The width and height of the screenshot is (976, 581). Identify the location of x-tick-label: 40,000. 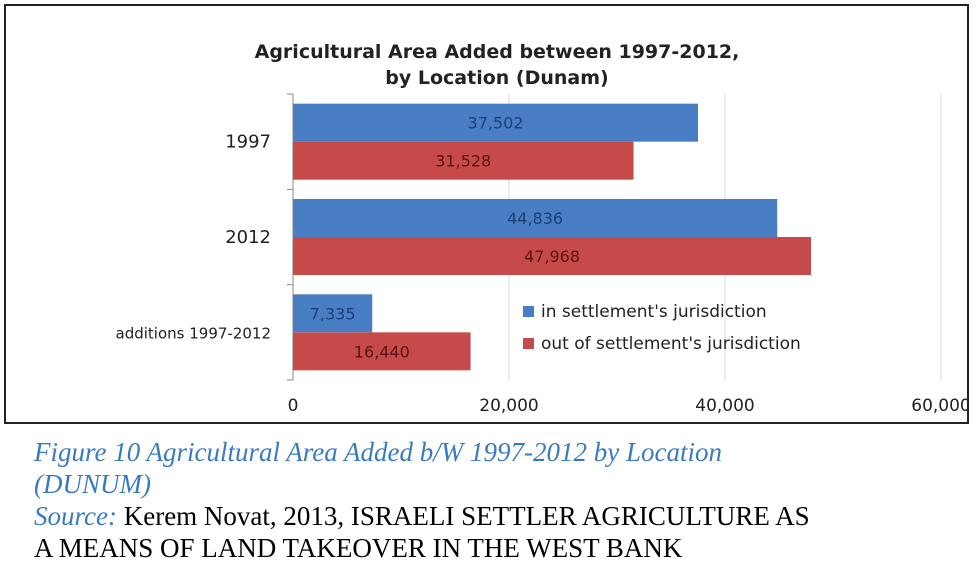
(724, 406).